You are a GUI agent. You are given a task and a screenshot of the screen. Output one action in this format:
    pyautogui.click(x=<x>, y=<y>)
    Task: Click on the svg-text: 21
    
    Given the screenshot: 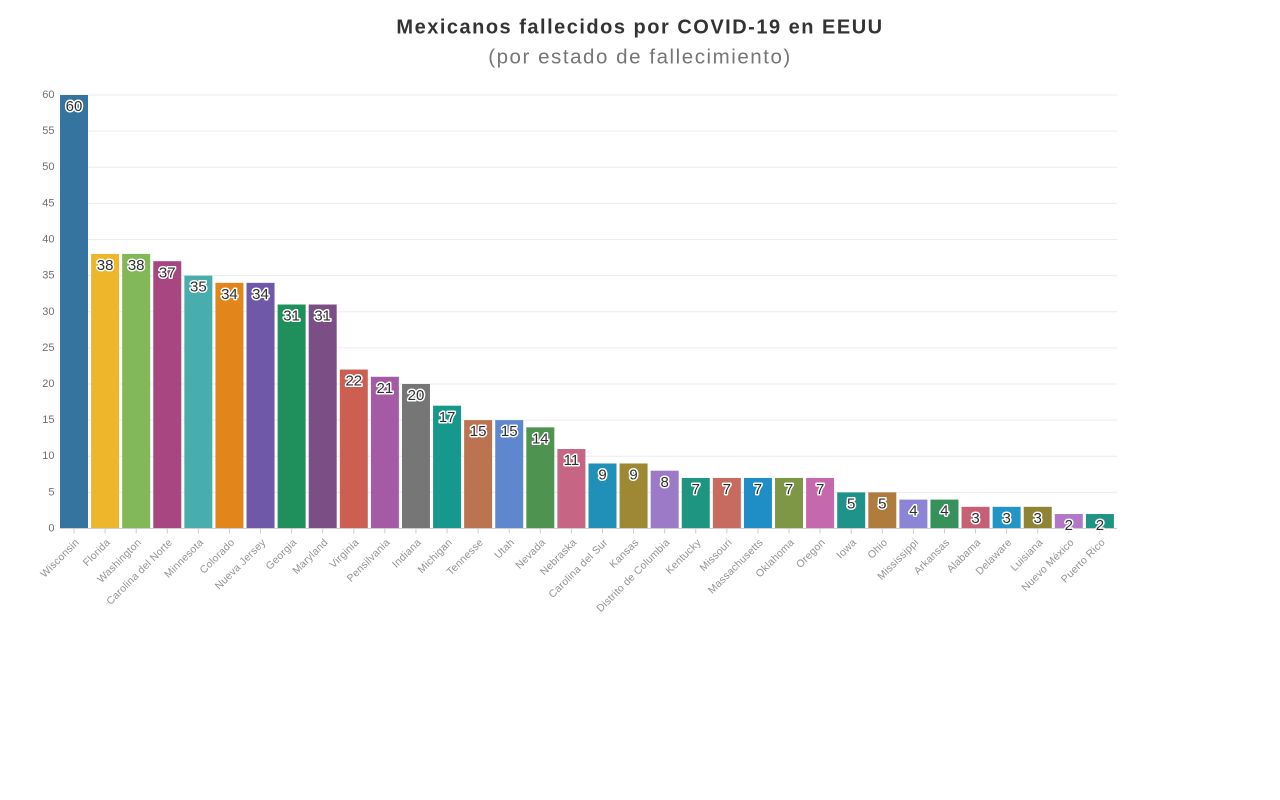 What is the action you would take?
    pyautogui.click(x=385, y=388)
    